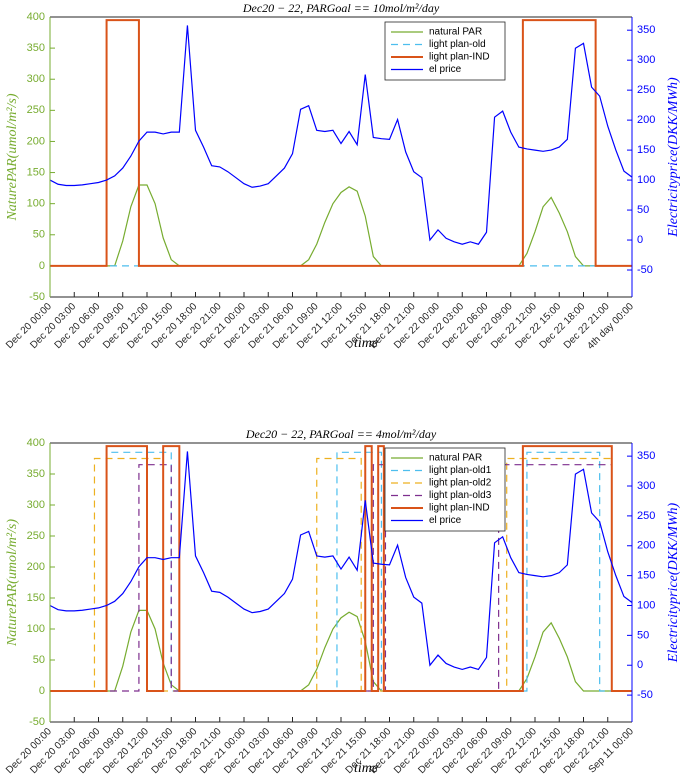 The image size is (685, 774). I want to click on legend-label: light plan-old, so click(457, 44).